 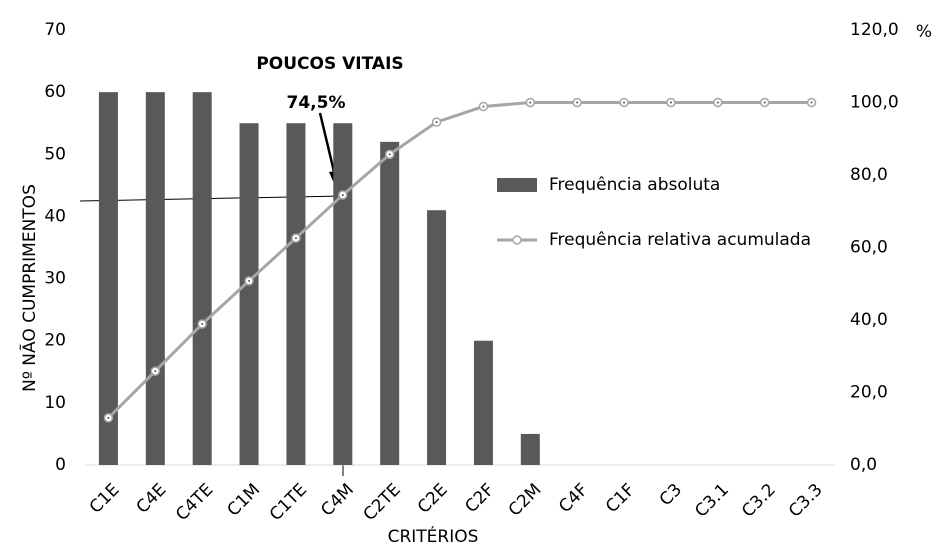 I want to click on annotation: 74,5%, so click(x=316, y=103).